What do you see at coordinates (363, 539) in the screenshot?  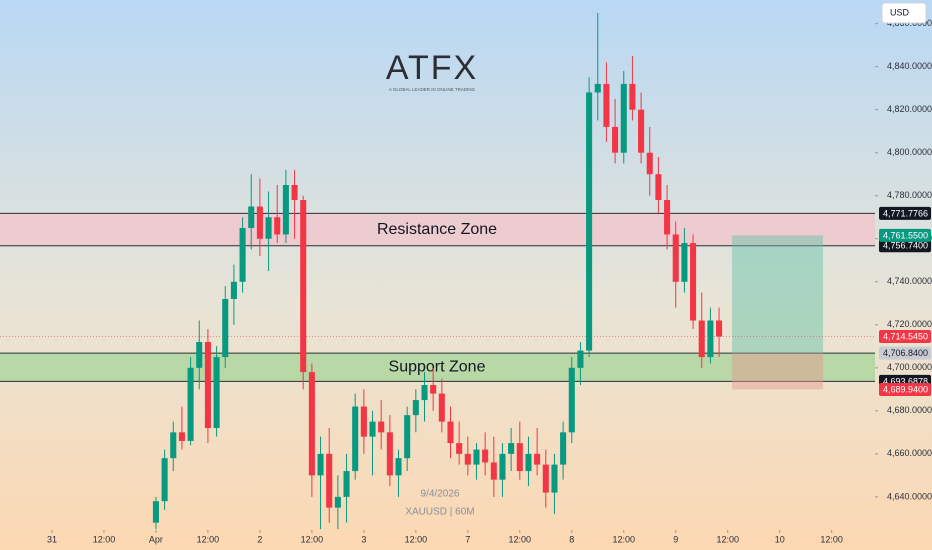 I see `x-tick-label: 3` at bounding box center [363, 539].